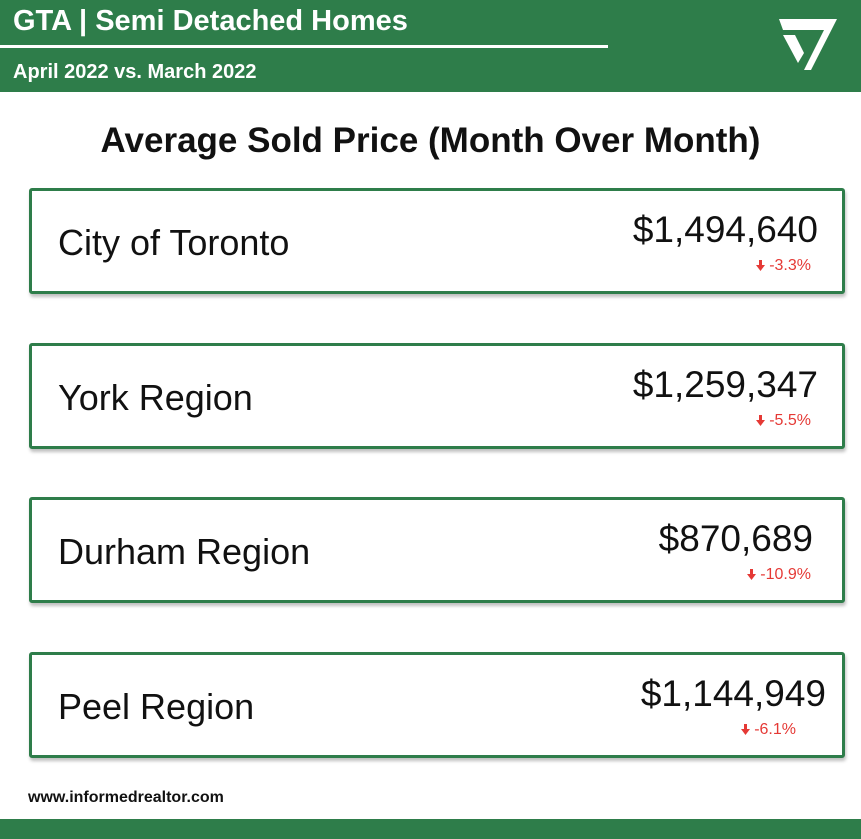  Describe the element at coordinates (790, 420) in the screenshot. I see `change-percent: -5.5%` at that location.